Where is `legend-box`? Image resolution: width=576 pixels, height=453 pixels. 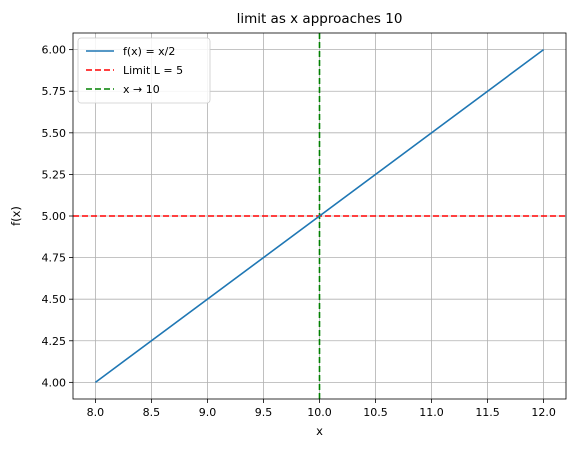
legend-box is located at coordinates (144, 70).